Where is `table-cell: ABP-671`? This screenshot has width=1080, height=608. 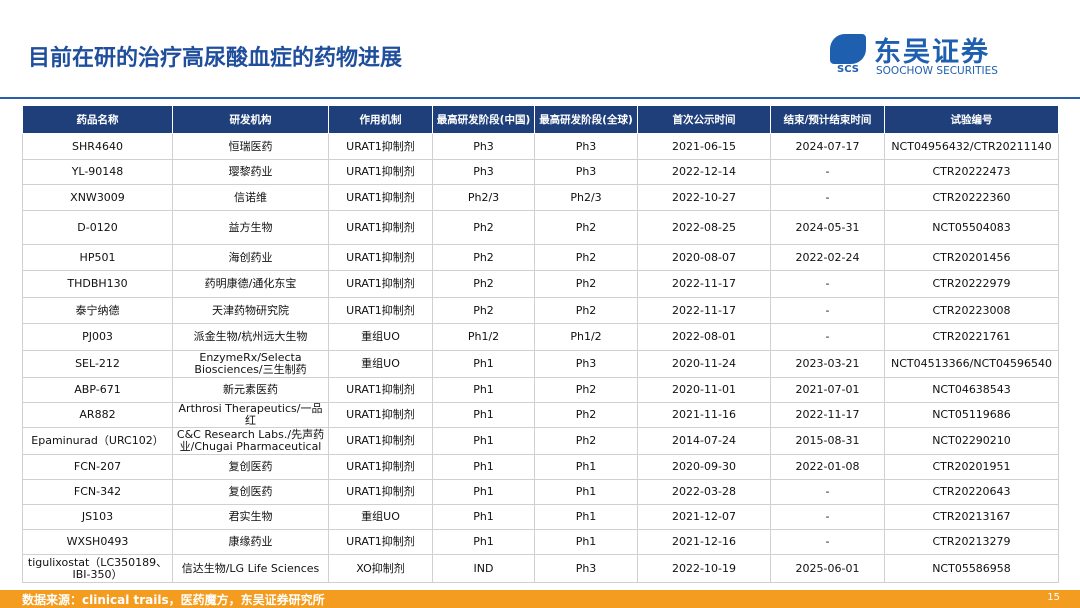
table-cell: ABP-671 is located at coordinates (97, 390).